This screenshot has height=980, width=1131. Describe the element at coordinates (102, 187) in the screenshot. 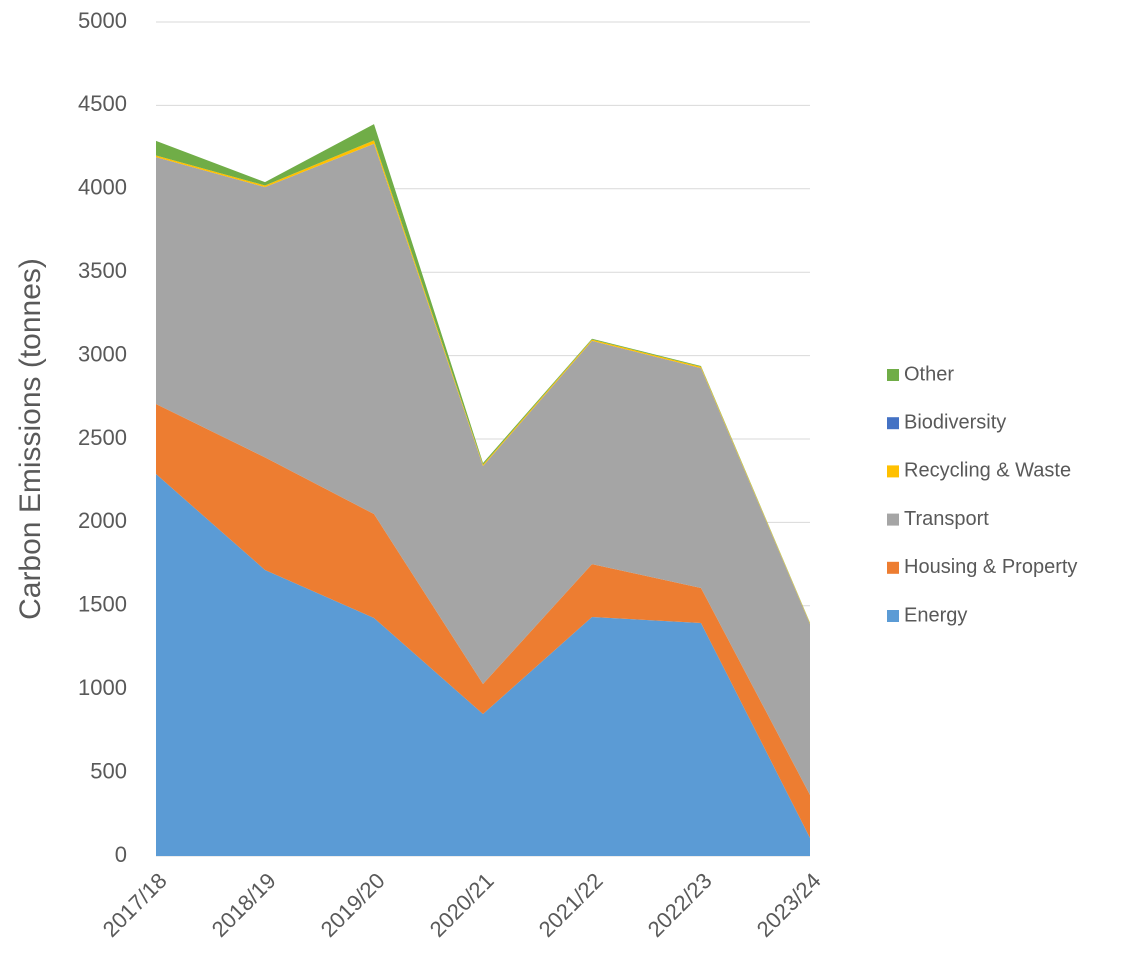

I see `y-tick-label: 4000` at that location.